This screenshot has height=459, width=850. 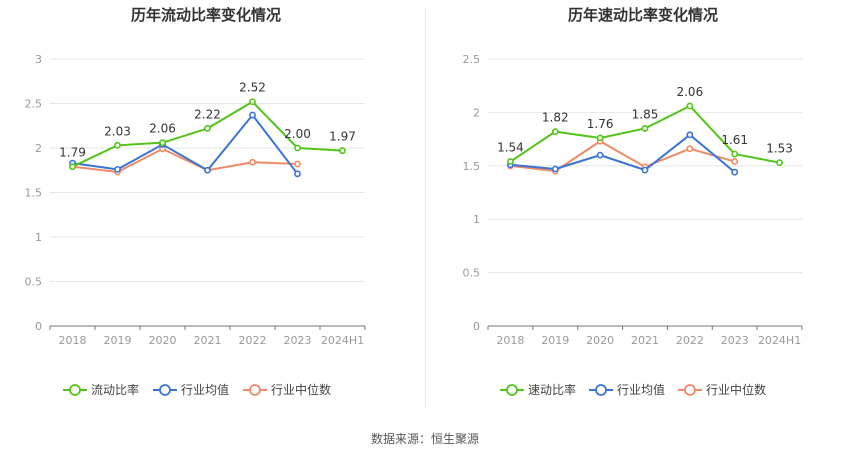 What do you see at coordinates (297, 134) in the screenshot?
I see `data-label: 2.00` at bounding box center [297, 134].